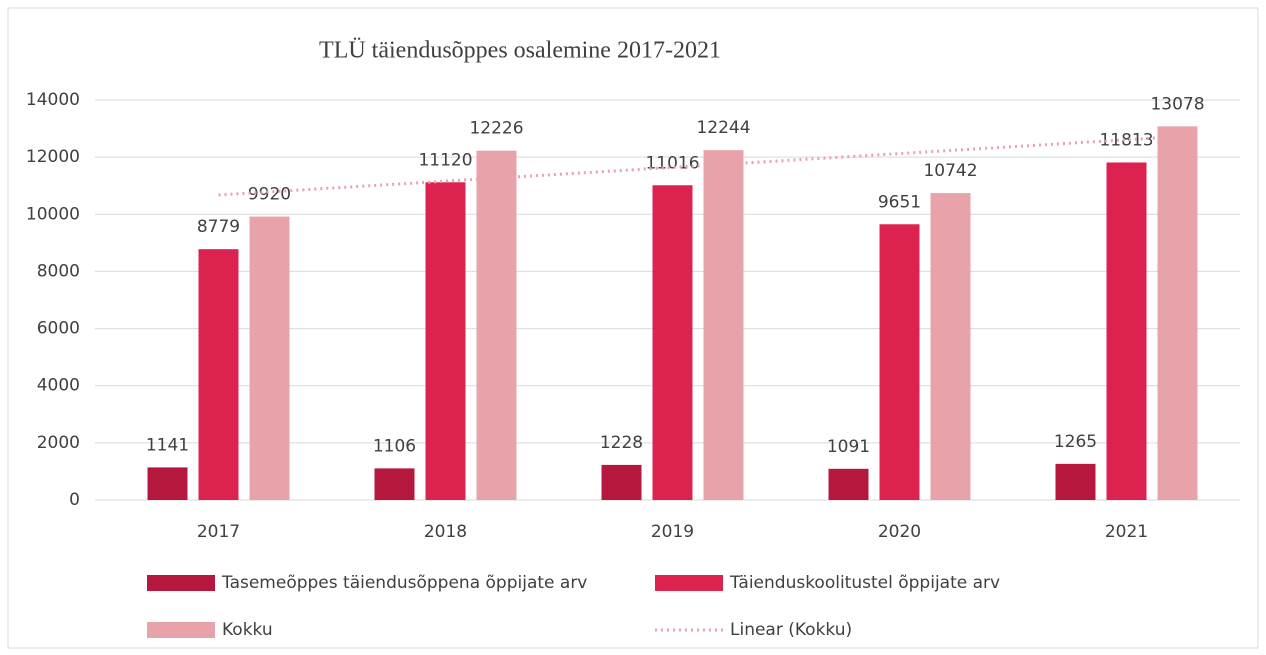  I want to click on chart-title: TLÜ täiendusõppes osalemine 2017-2021, so click(520, 51).